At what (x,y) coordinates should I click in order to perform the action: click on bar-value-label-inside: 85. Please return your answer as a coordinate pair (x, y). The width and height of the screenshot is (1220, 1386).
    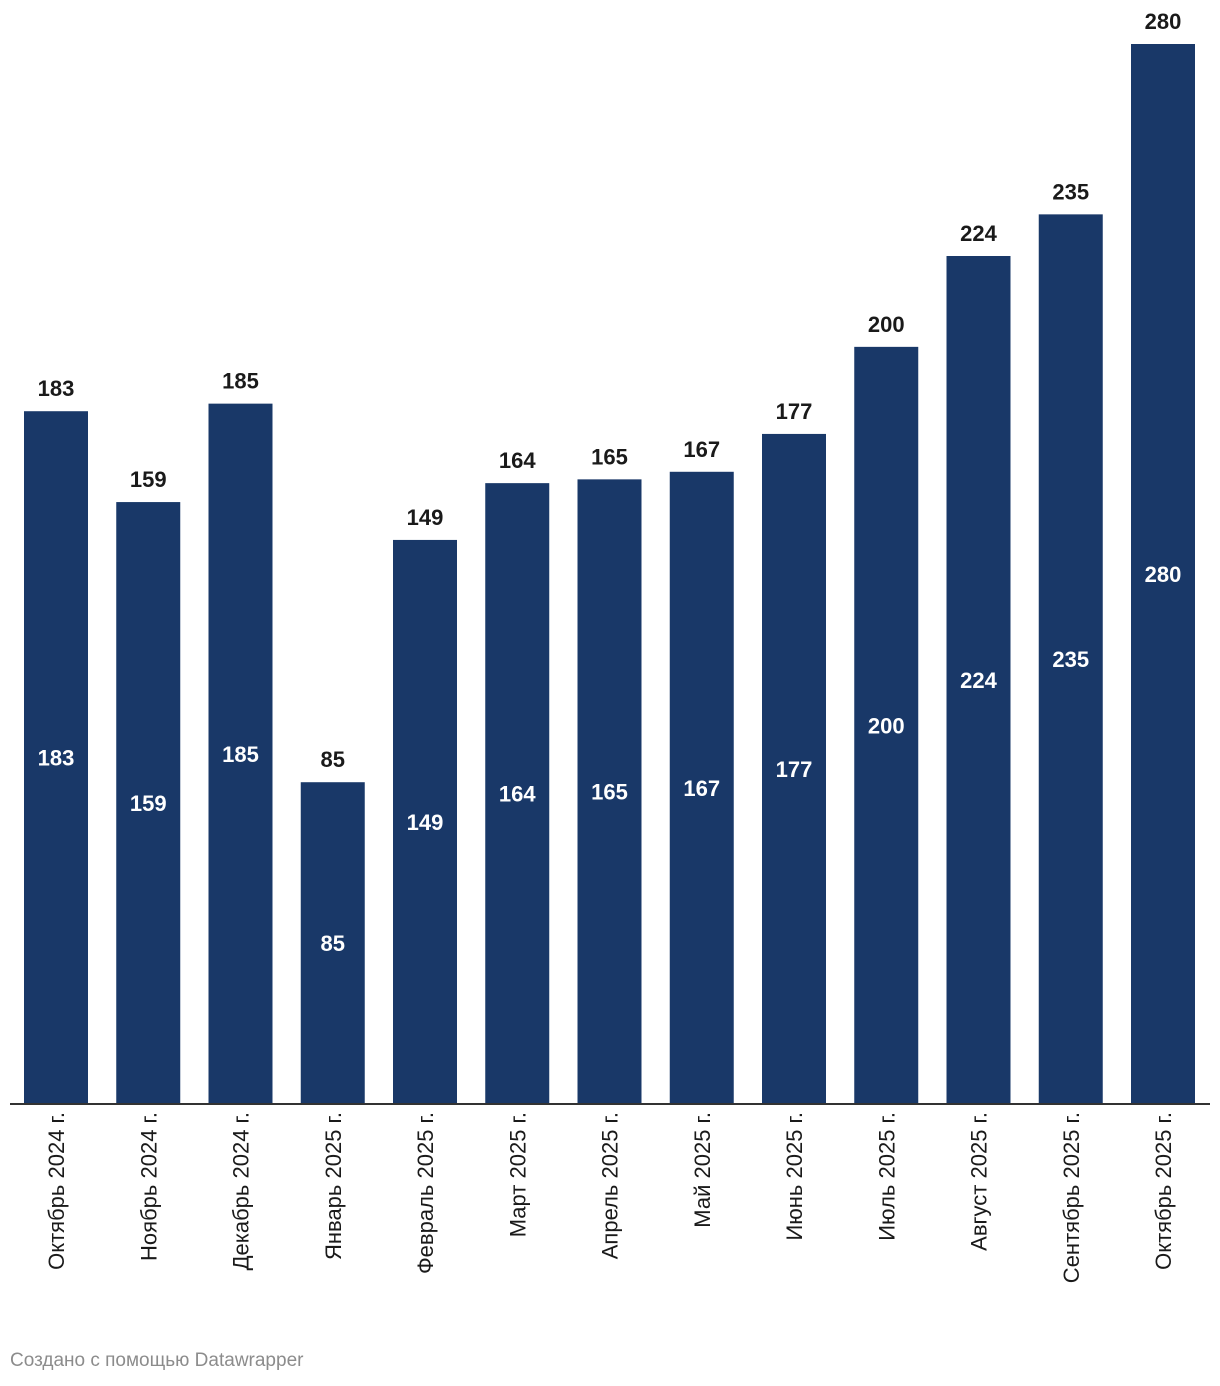
    Looking at the image, I should click on (333, 943).